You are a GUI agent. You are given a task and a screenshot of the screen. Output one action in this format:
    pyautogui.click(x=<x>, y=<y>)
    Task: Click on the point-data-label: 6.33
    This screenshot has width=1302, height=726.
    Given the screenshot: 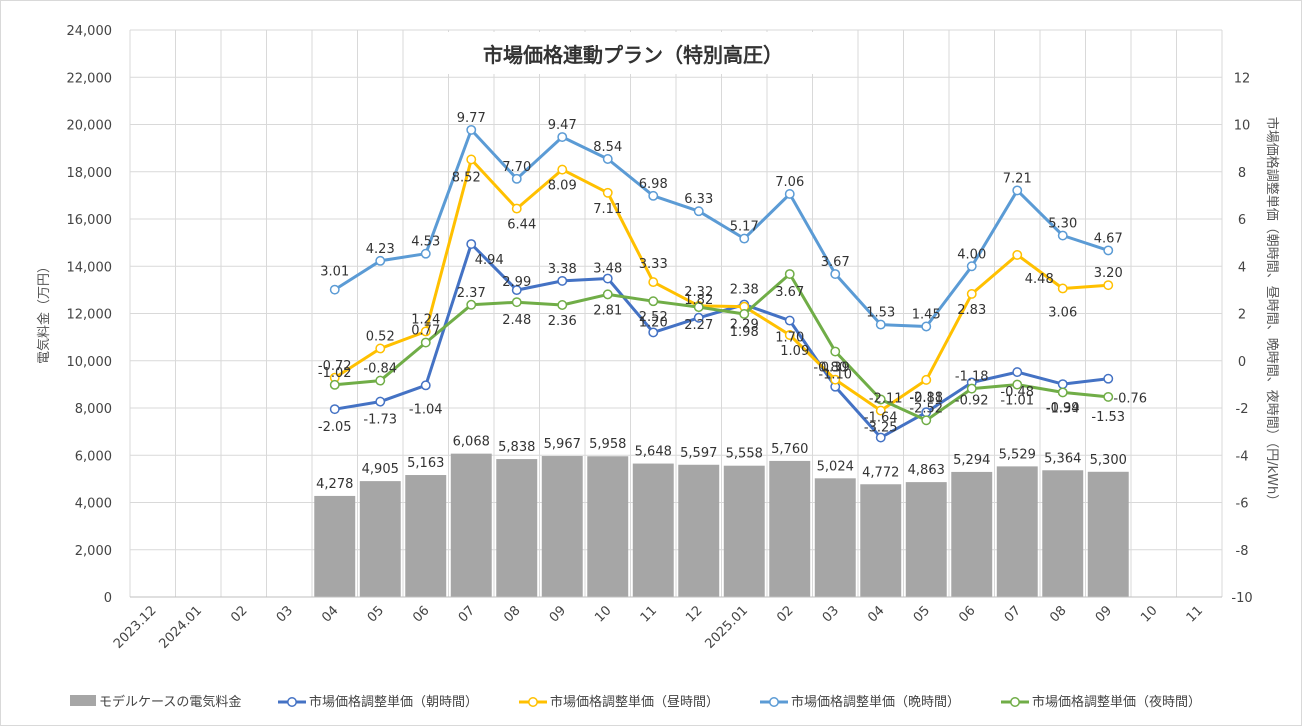 What is the action you would take?
    pyautogui.click(x=698, y=199)
    